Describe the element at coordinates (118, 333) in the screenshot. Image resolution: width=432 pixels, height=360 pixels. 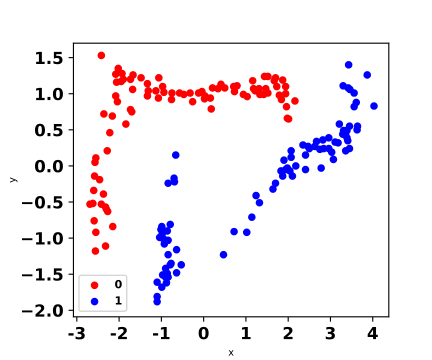
I see `x-tick-label: -2` at that location.